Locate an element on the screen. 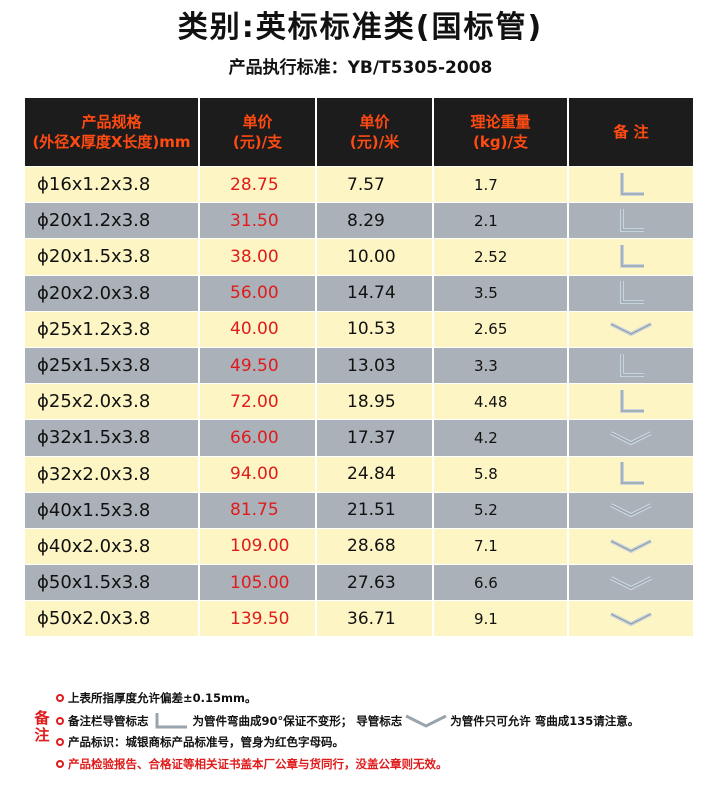  weight-cell: 2.1 is located at coordinates (501, 221).